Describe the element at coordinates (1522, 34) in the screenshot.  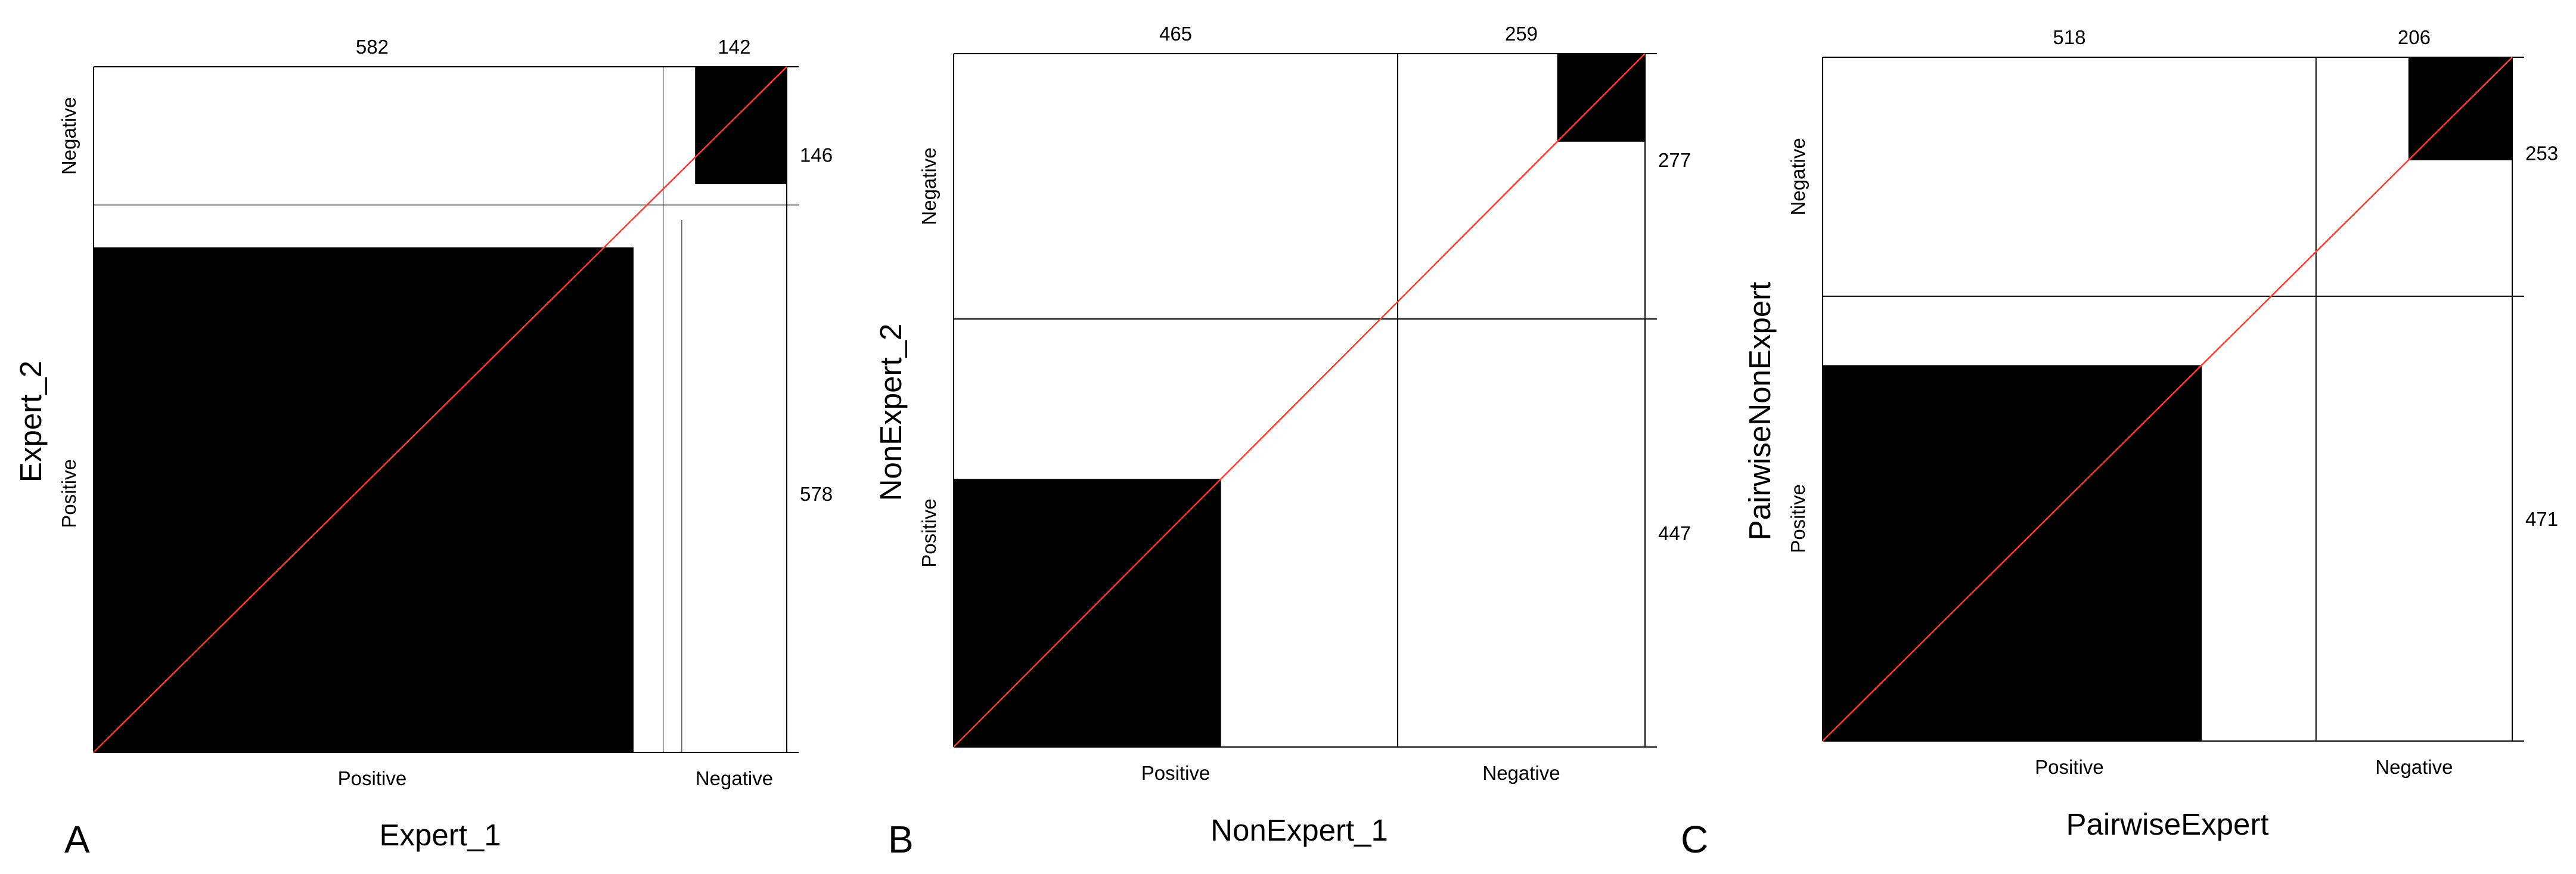
I see `column-total-negative: 259` at that location.